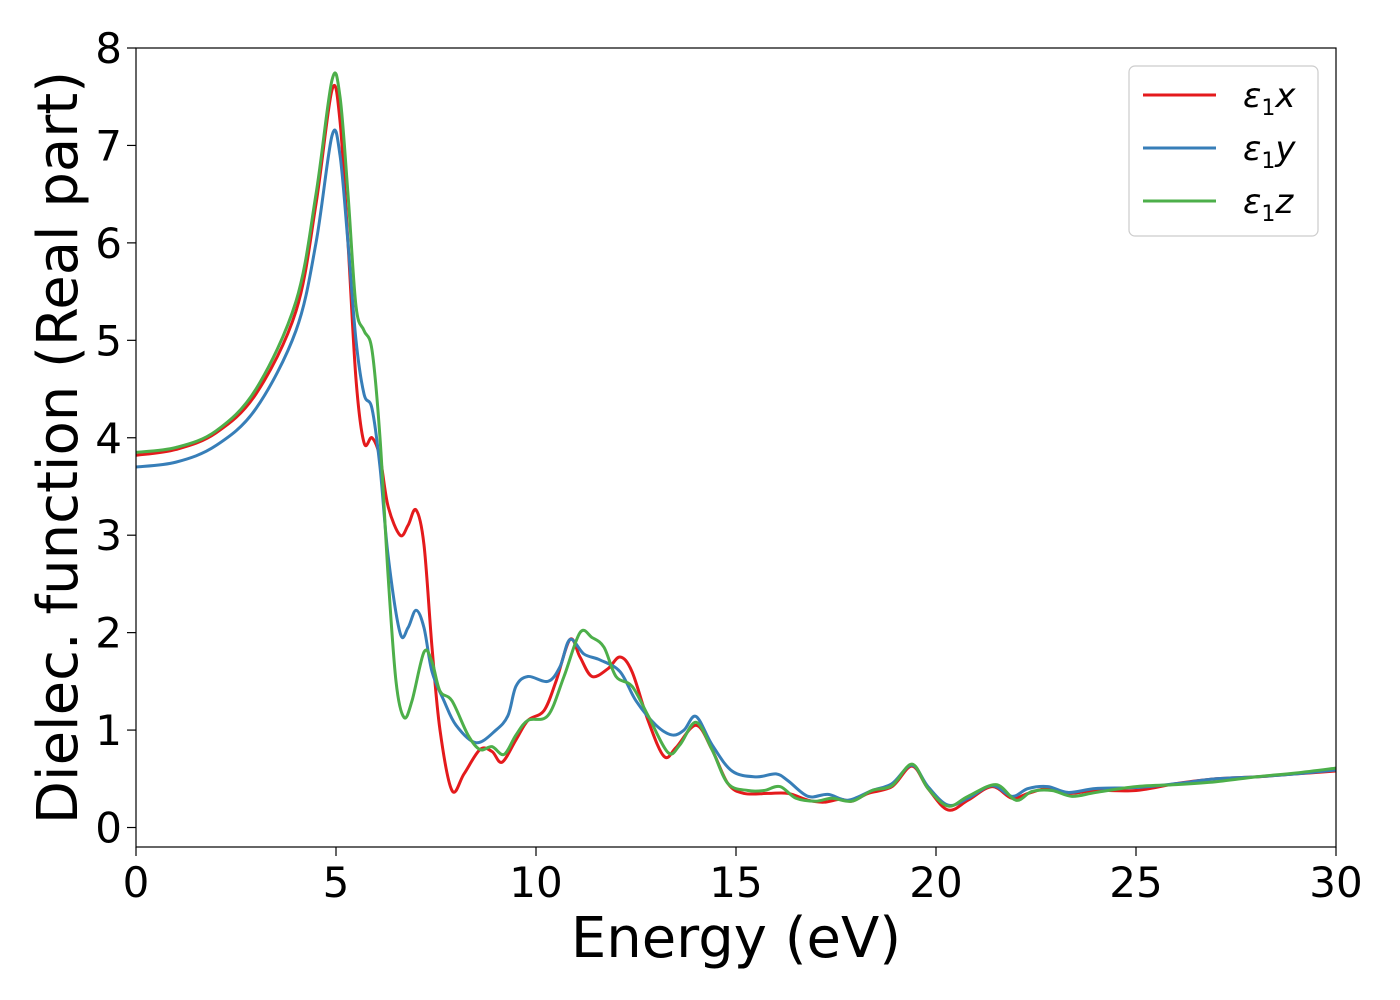 Image resolution: width=1400 pixels, height=1000 pixels. Describe the element at coordinates (735, 882) in the screenshot. I see `x-tick-label: 15` at that location.